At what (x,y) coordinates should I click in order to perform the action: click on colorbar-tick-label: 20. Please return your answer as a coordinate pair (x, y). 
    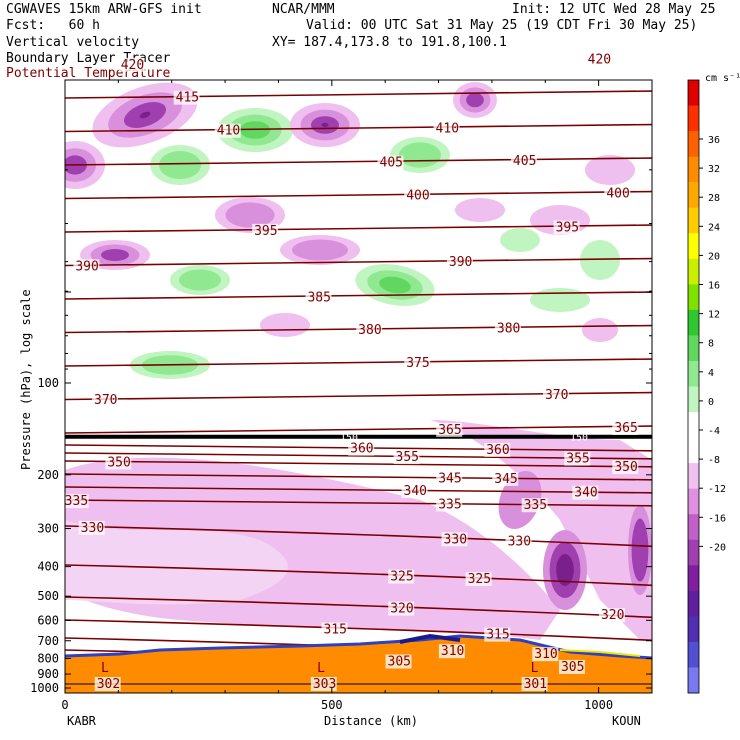
    Looking at the image, I should click on (714, 256).